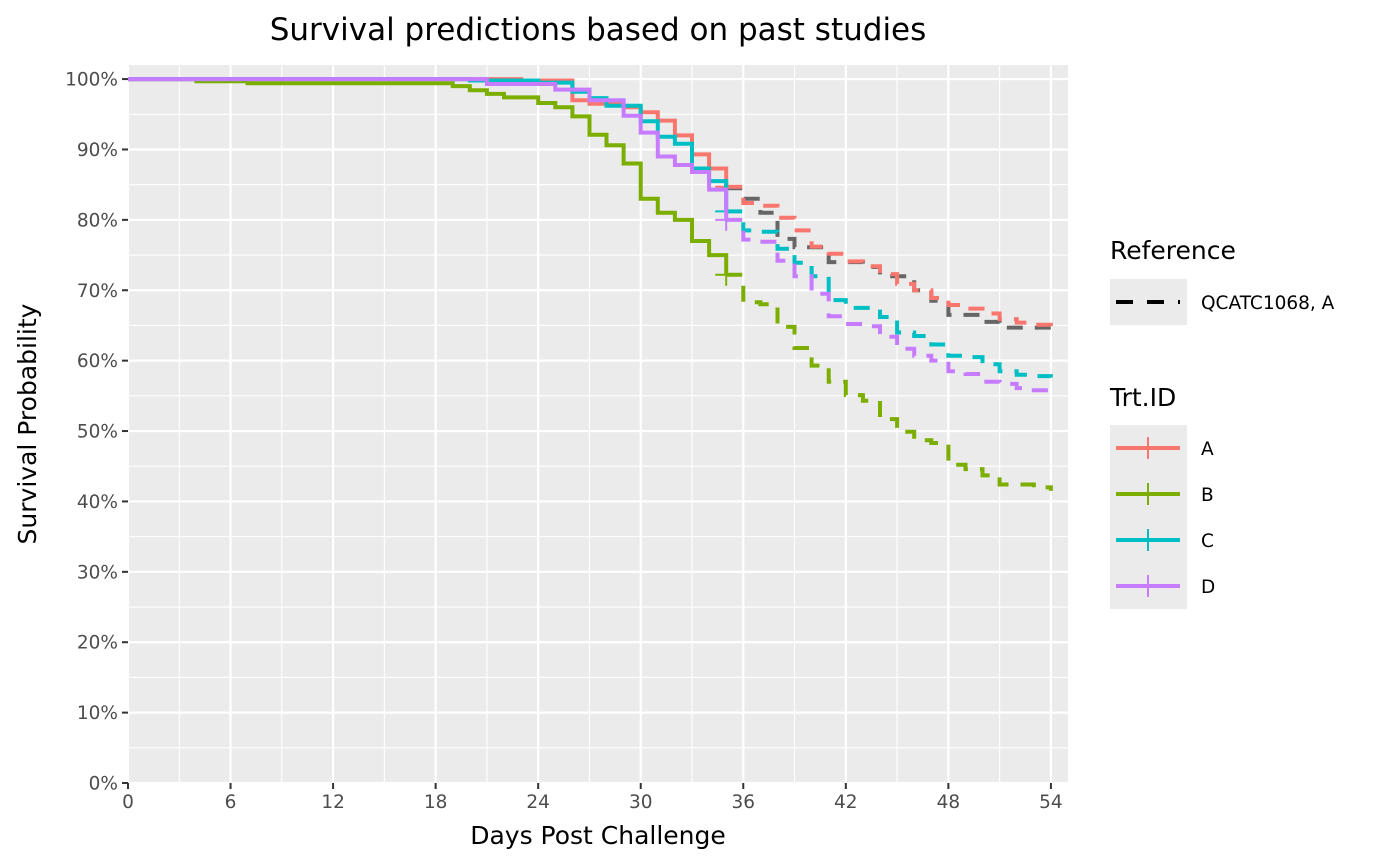  Describe the element at coordinates (103, 784) in the screenshot. I see `y-tick-label: 0%` at that location.